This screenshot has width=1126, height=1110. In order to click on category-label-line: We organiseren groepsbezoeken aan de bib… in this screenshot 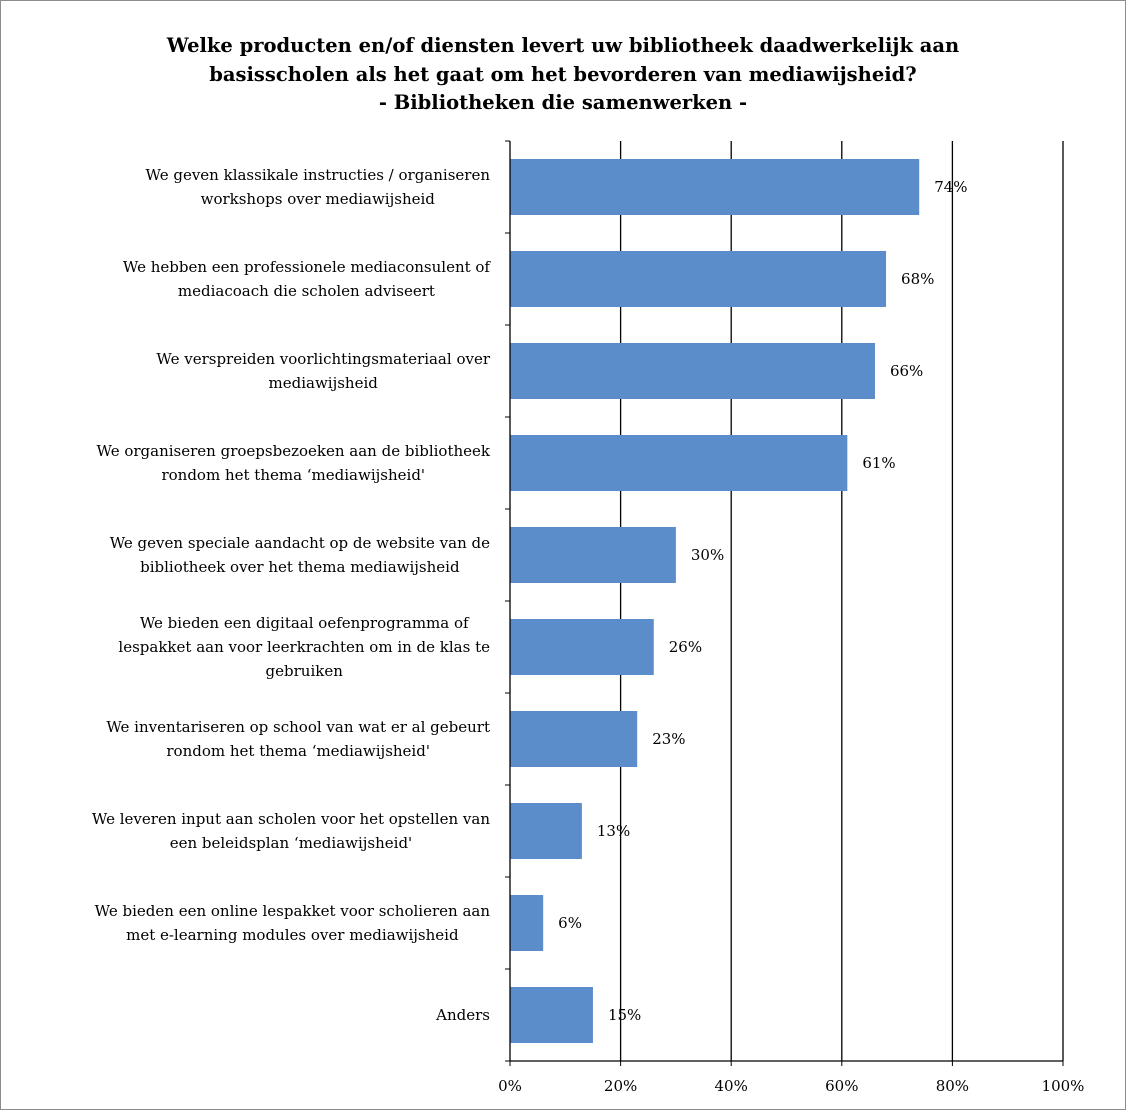, I will do `click(294, 451)`.